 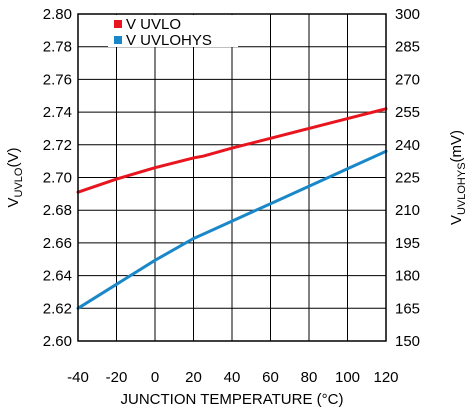 What do you see at coordinates (407, 210) in the screenshot?
I see `right-tick-label: 210` at bounding box center [407, 210].